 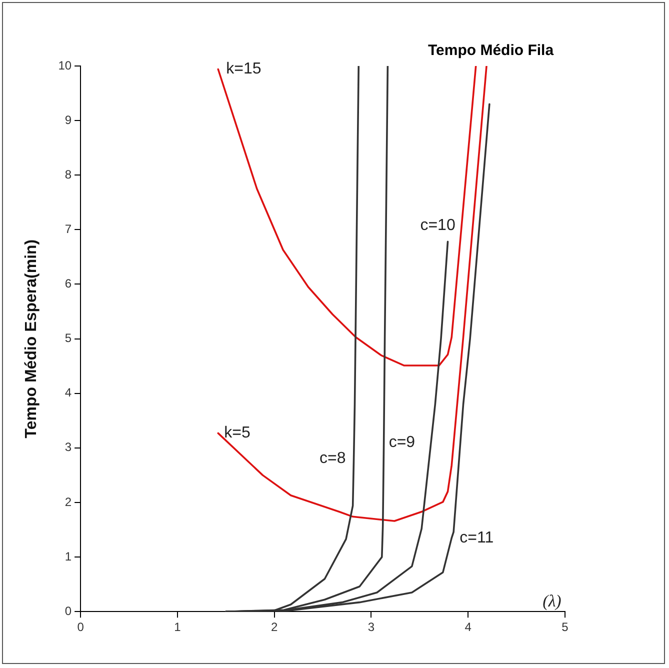 What do you see at coordinates (68, 501) in the screenshot?
I see `y-tick-label: 2` at bounding box center [68, 501].